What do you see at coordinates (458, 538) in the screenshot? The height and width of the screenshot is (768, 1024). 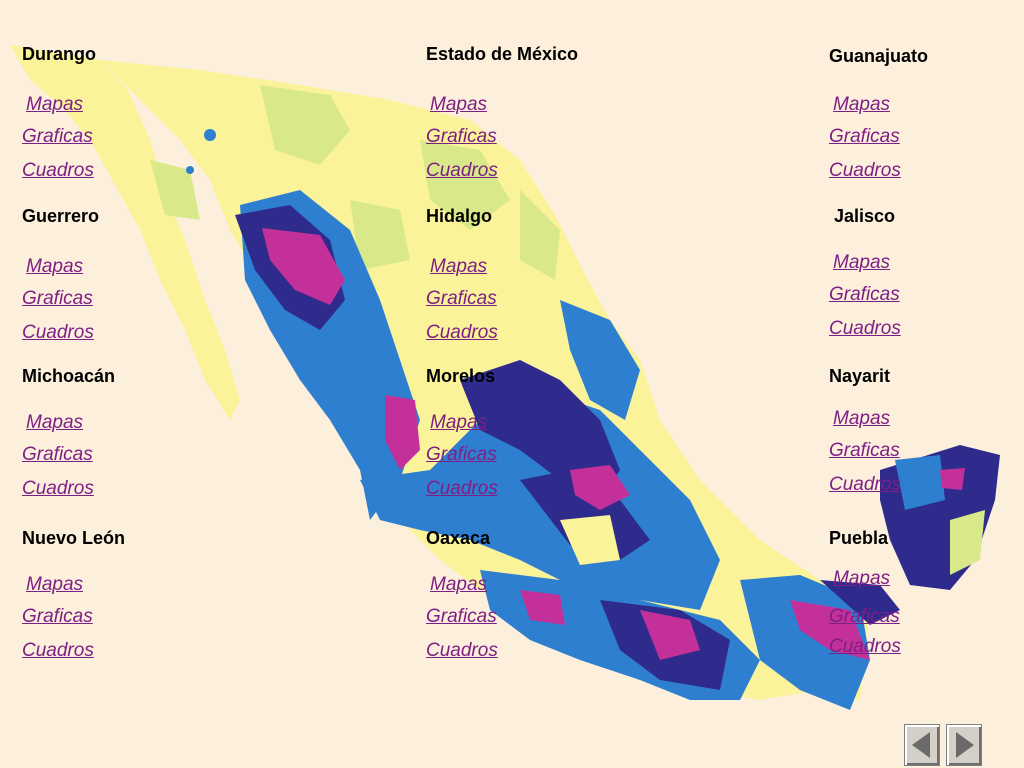 I see `state-title: Oaxaca` at bounding box center [458, 538].